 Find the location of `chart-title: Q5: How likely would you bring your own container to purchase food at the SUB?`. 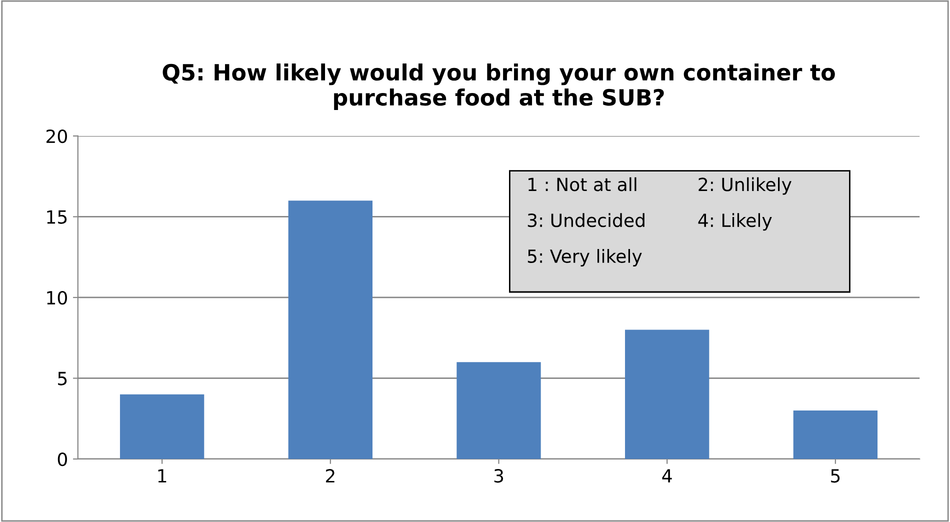

chart-title: Q5: How likely would you bring your own container to purchase food at the SUB? is located at coordinates (498, 86).